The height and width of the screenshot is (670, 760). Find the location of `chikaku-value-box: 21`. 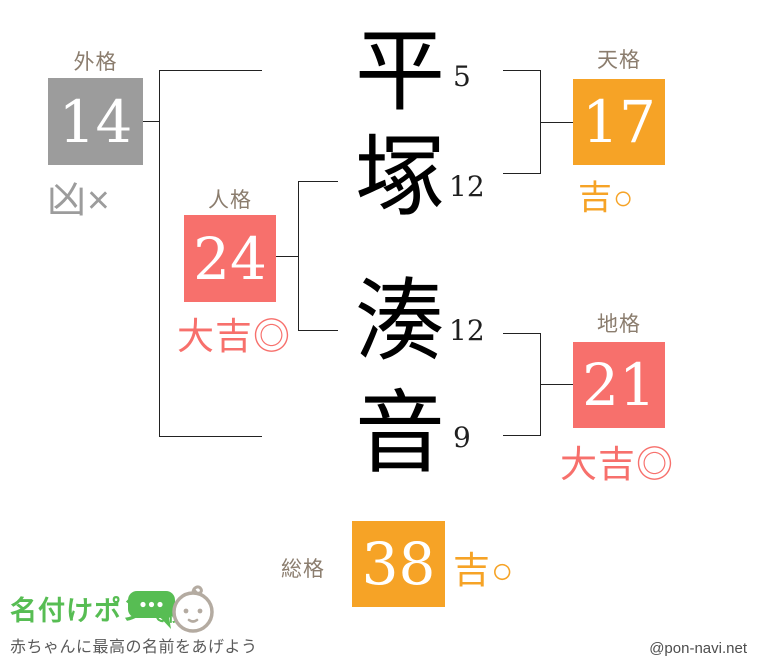

chikaku-value-box: 21 is located at coordinates (619, 385).